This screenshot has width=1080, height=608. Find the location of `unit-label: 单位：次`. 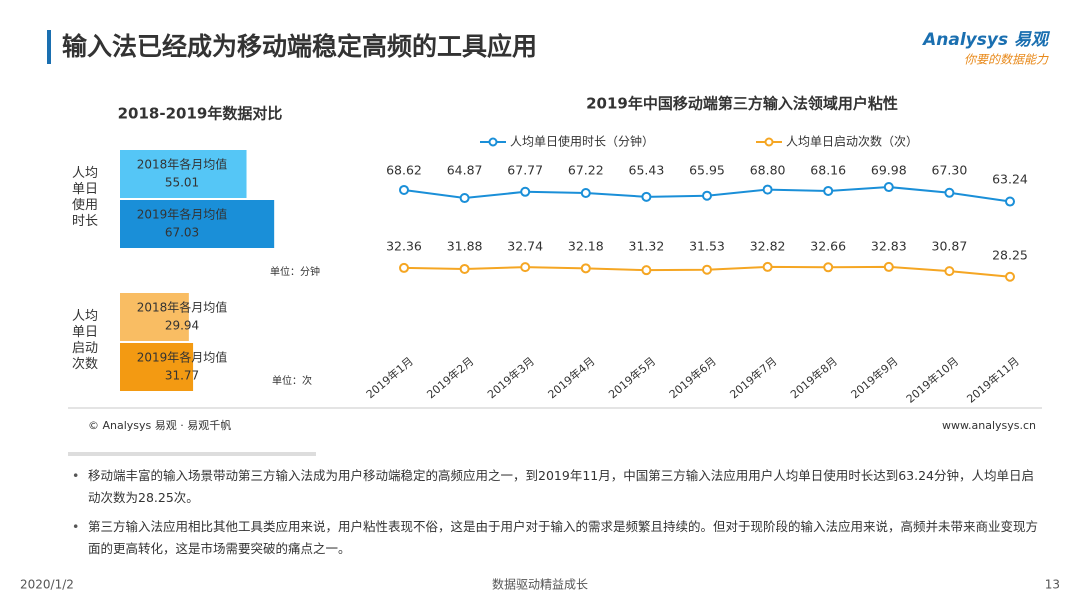

unit-label: 单位：次 is located at coordinates (292, 380).